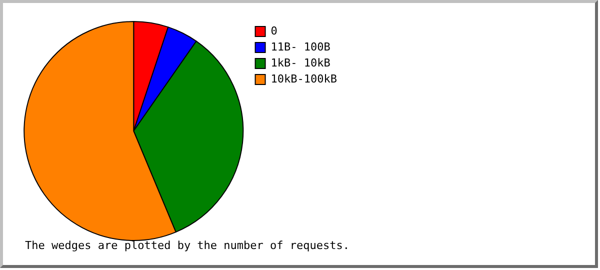 The height and width of the screenshot is (270, 600). I want to click on legend-label: 1kB- 10kB, so click(300, 63).